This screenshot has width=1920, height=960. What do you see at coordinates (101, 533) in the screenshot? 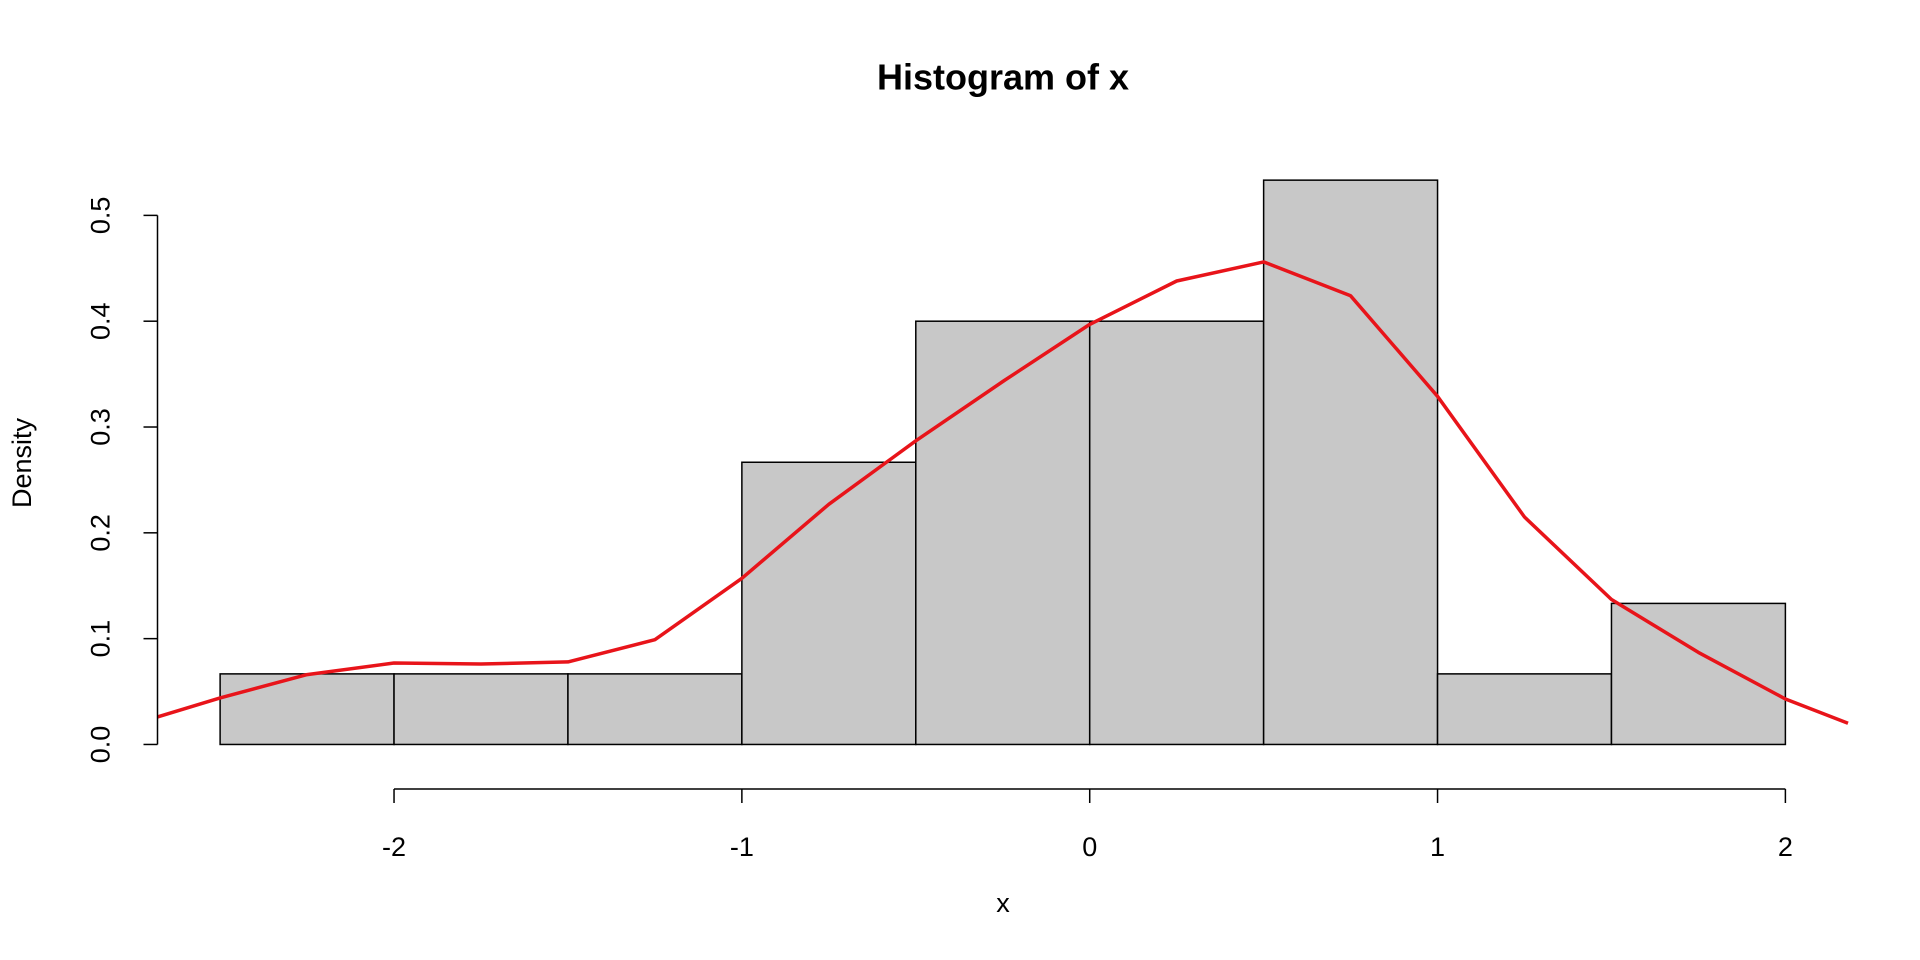
I see `y-tick-label: 0.2` at bounding box center [101, 533].